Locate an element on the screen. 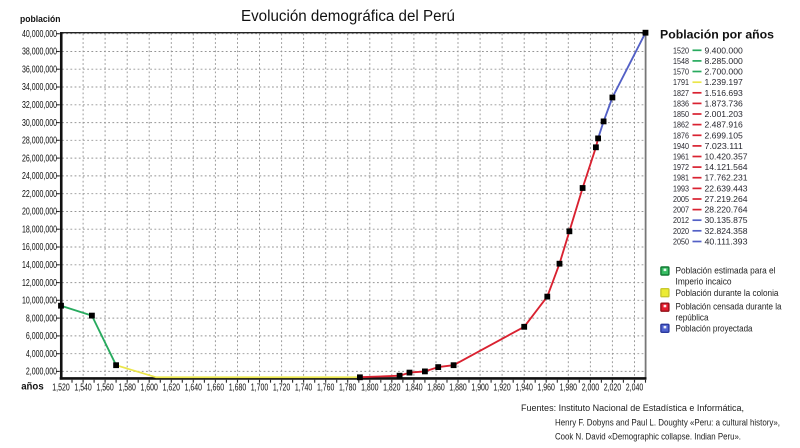 Image resolution: width=800 pixels, height=448 pixels. svg-text: 1,920 is located at coordinates (502, 388).